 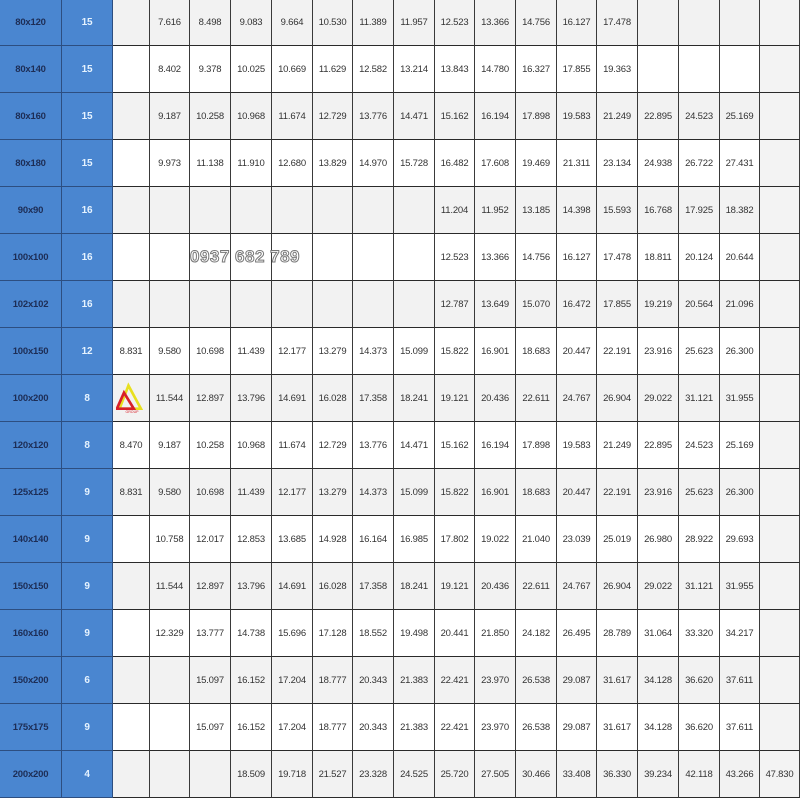 I want to click on weight-cell: 26.300, so click(x=740, y=492).